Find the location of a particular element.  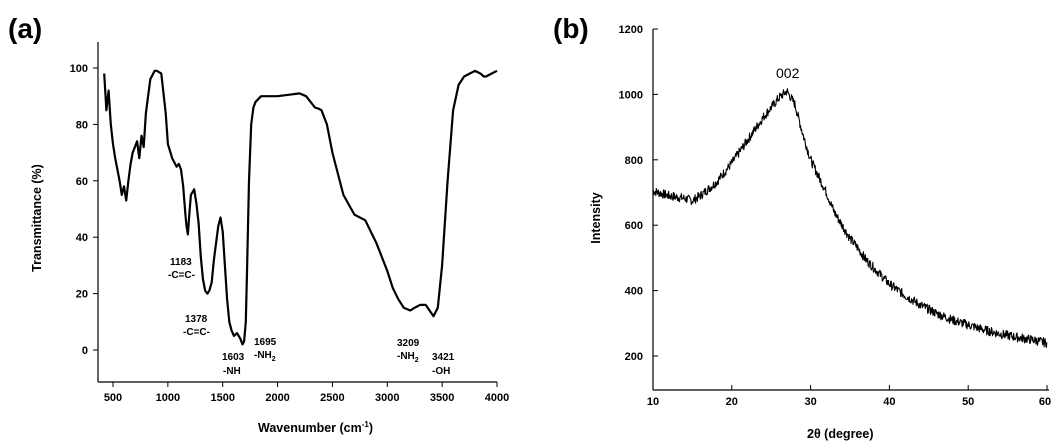

panel-b-x-tick-label: 40 is located at coordinates (889, 402).